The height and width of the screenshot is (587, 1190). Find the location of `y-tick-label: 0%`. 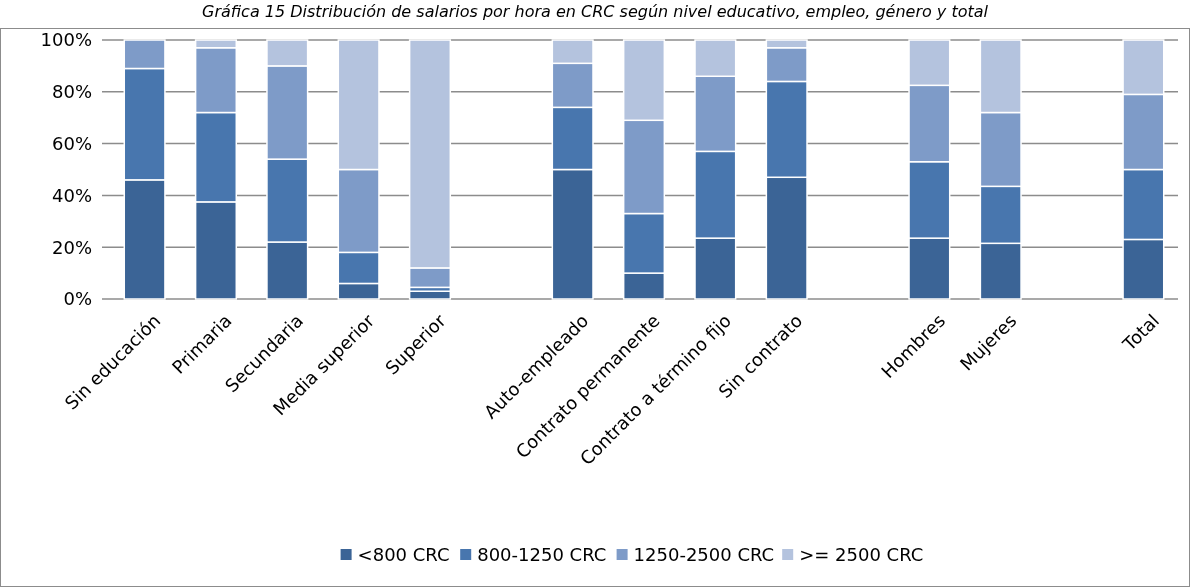

y-tick-label: 0% is located at coordinates (77, 299).